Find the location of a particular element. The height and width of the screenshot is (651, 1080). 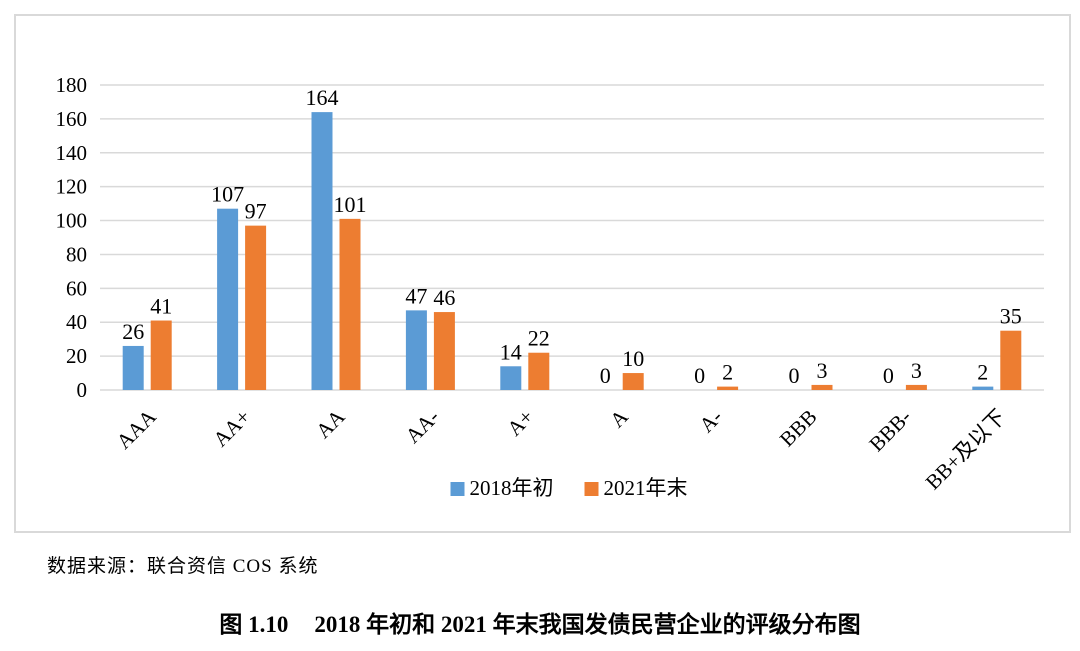

legend-label: 2018年初 is located at coordinates (512, 488).